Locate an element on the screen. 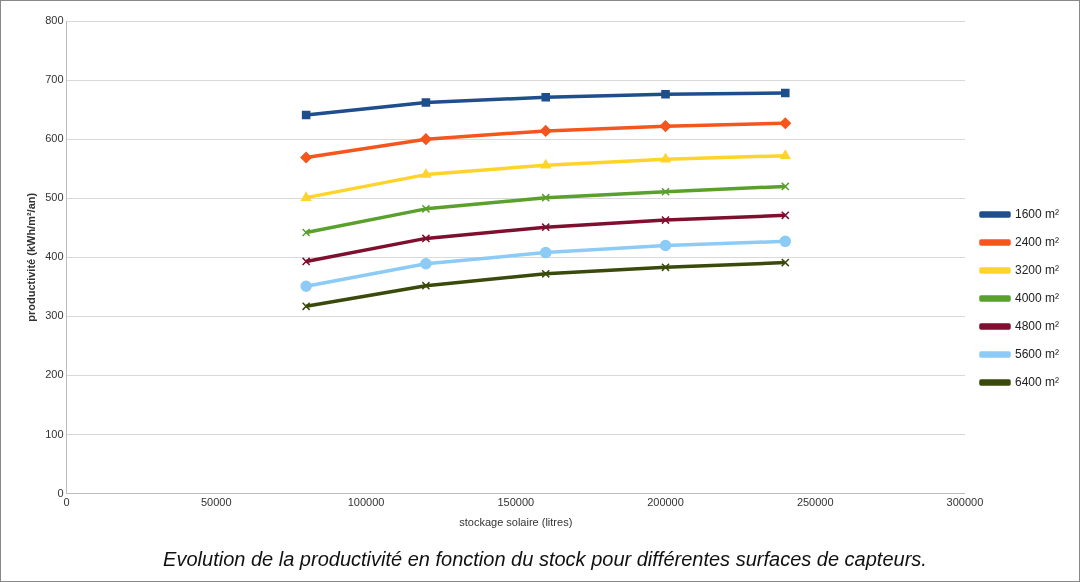  x-tick-label: 300000 is located at coordinates (965, 502).